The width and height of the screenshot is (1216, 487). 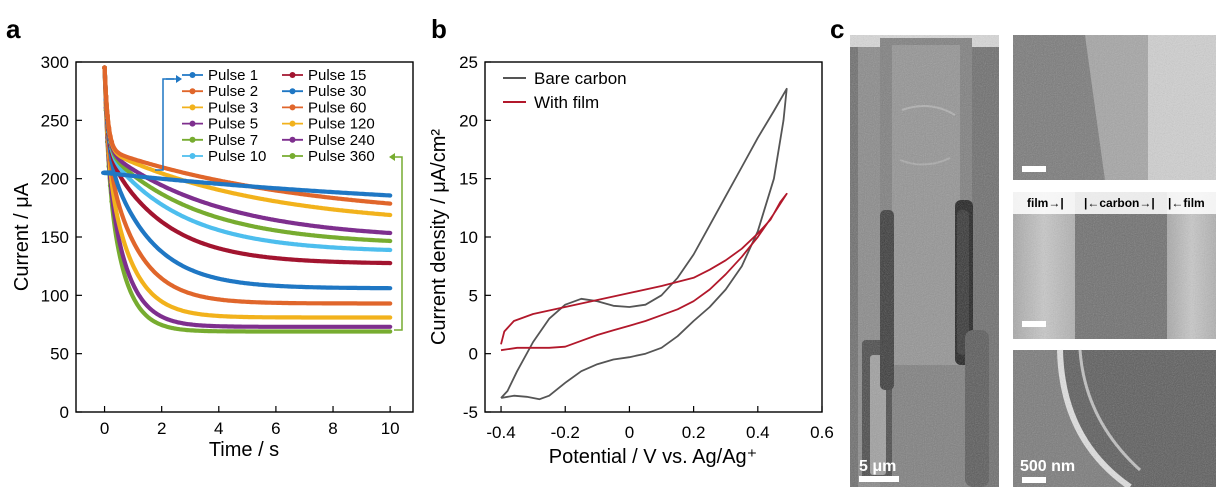 I want to click on chart-b-ytick-label: -5, so click(x=470, y=412).